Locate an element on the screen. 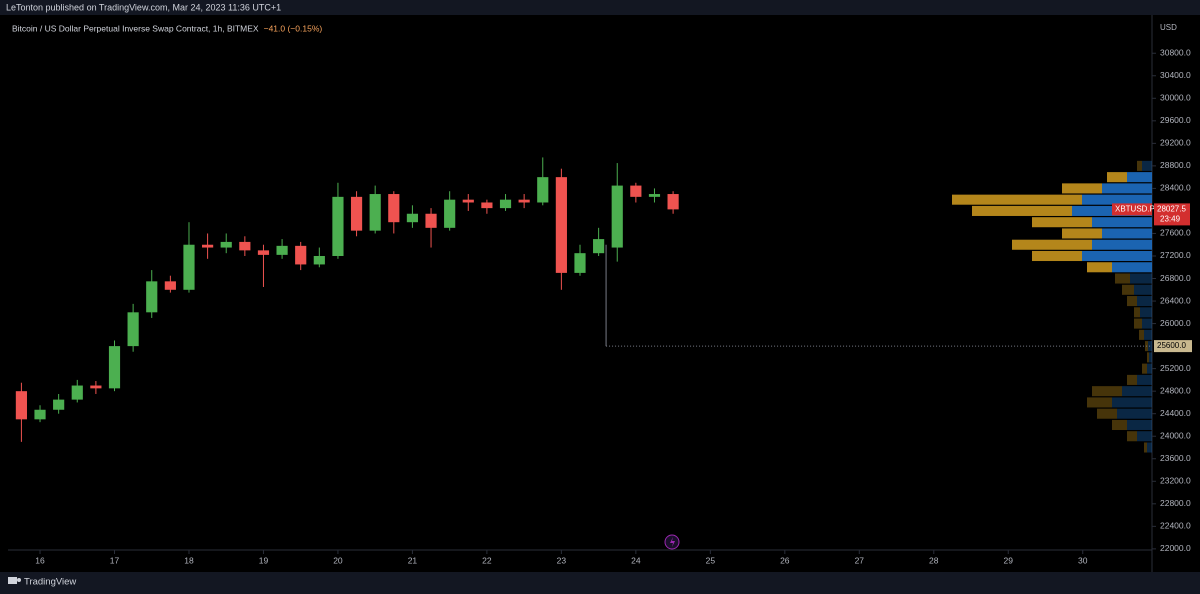 The height and width of the screenshot is (594, 1200). x-tick-label: 29 is located at coordinates (1009, 560).